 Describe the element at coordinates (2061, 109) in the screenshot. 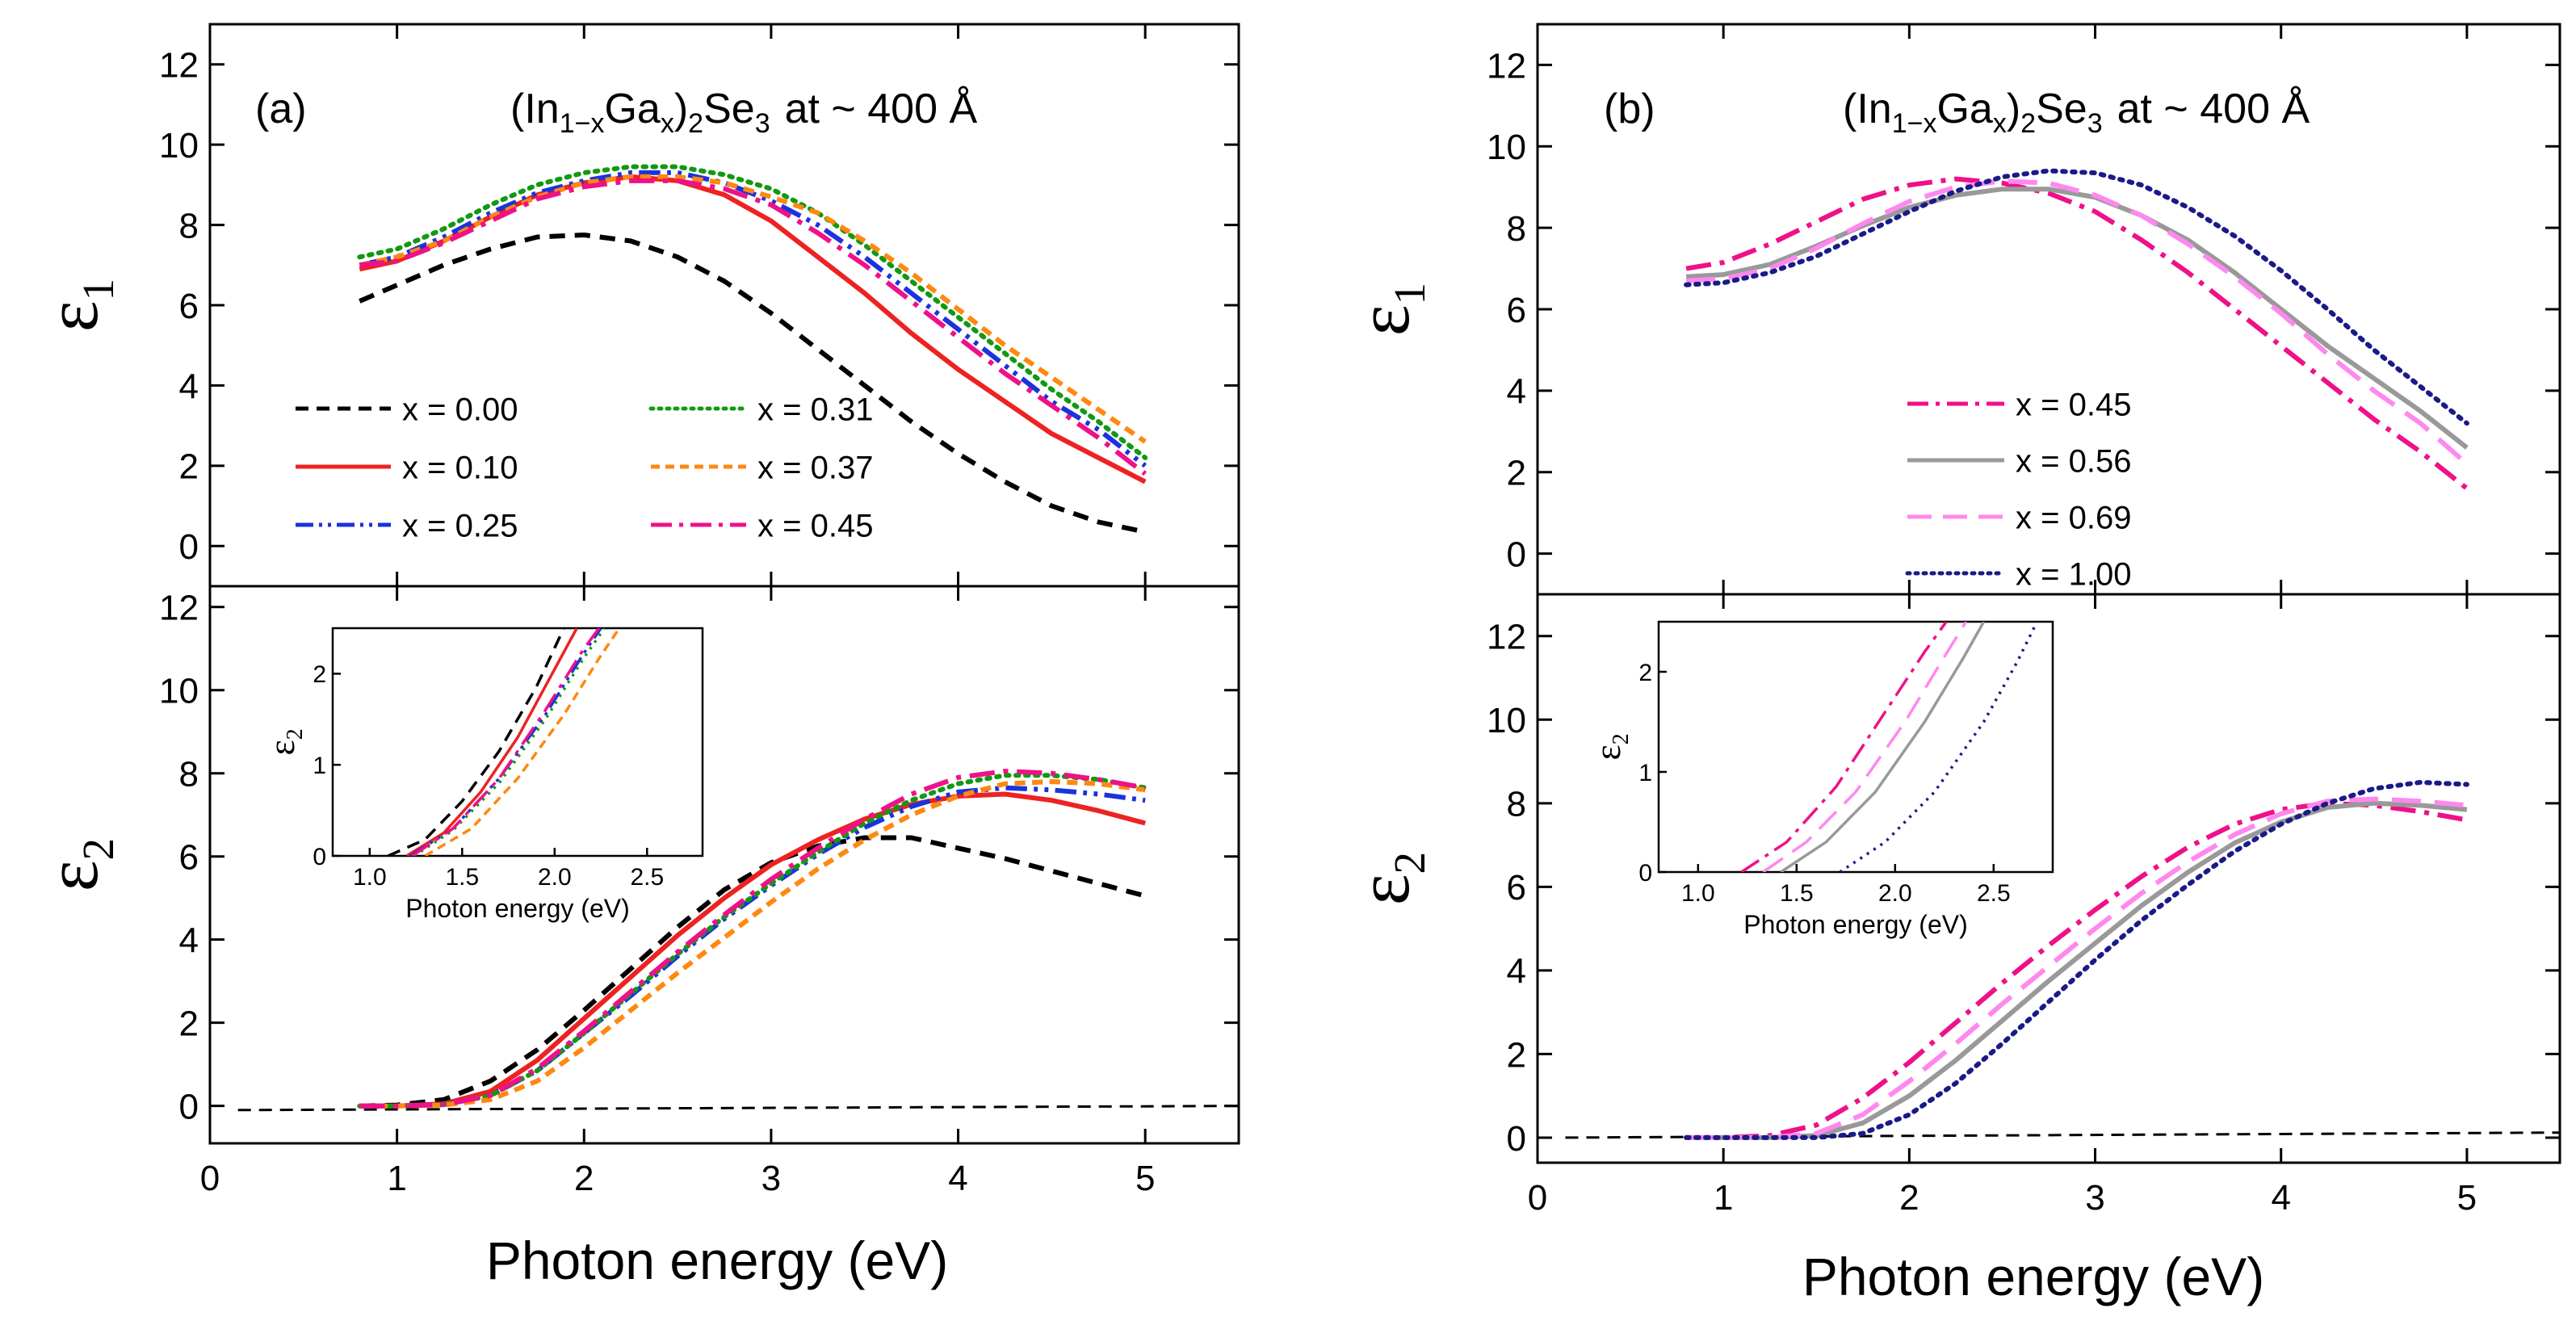

I see `panel-b-title-part: Se` at that location.